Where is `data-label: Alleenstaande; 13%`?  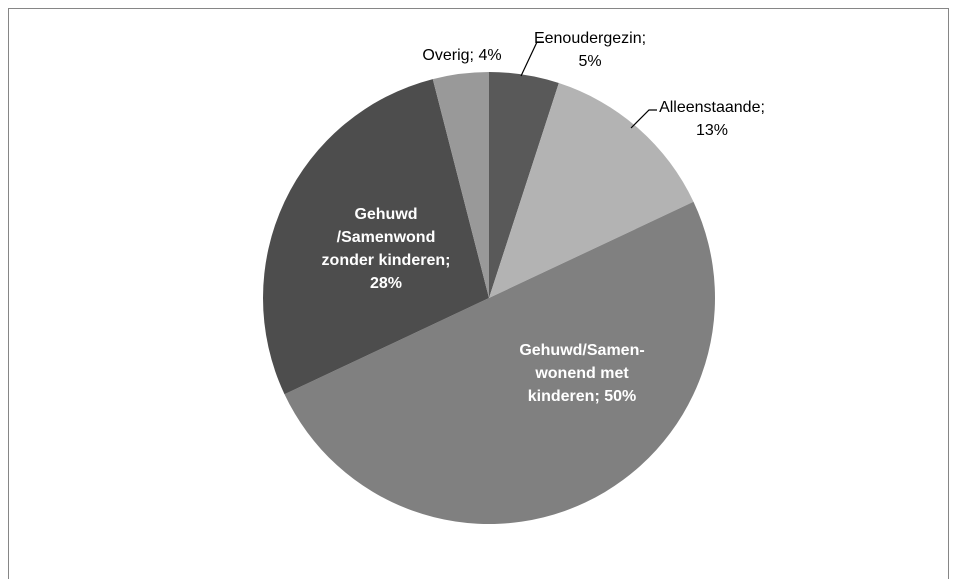
data-label: Alleenstaande; 13% is located at coordinates (712, 119).